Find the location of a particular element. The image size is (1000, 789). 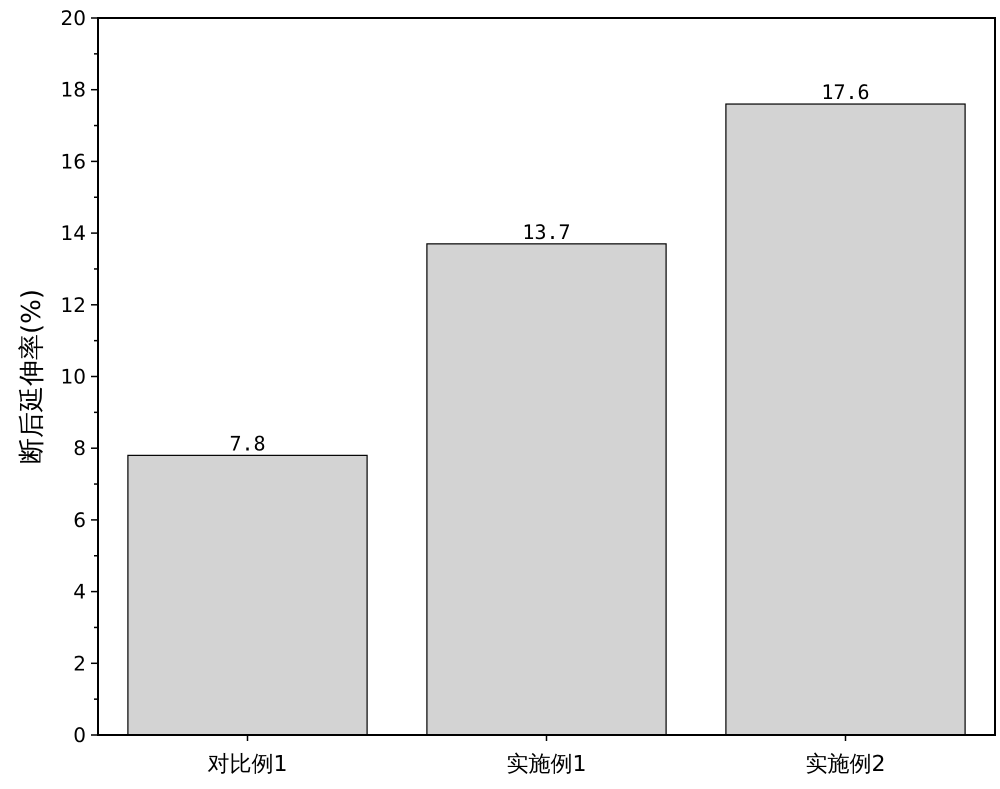

y-tick-label: 14 is located at coordinates (73, 233).